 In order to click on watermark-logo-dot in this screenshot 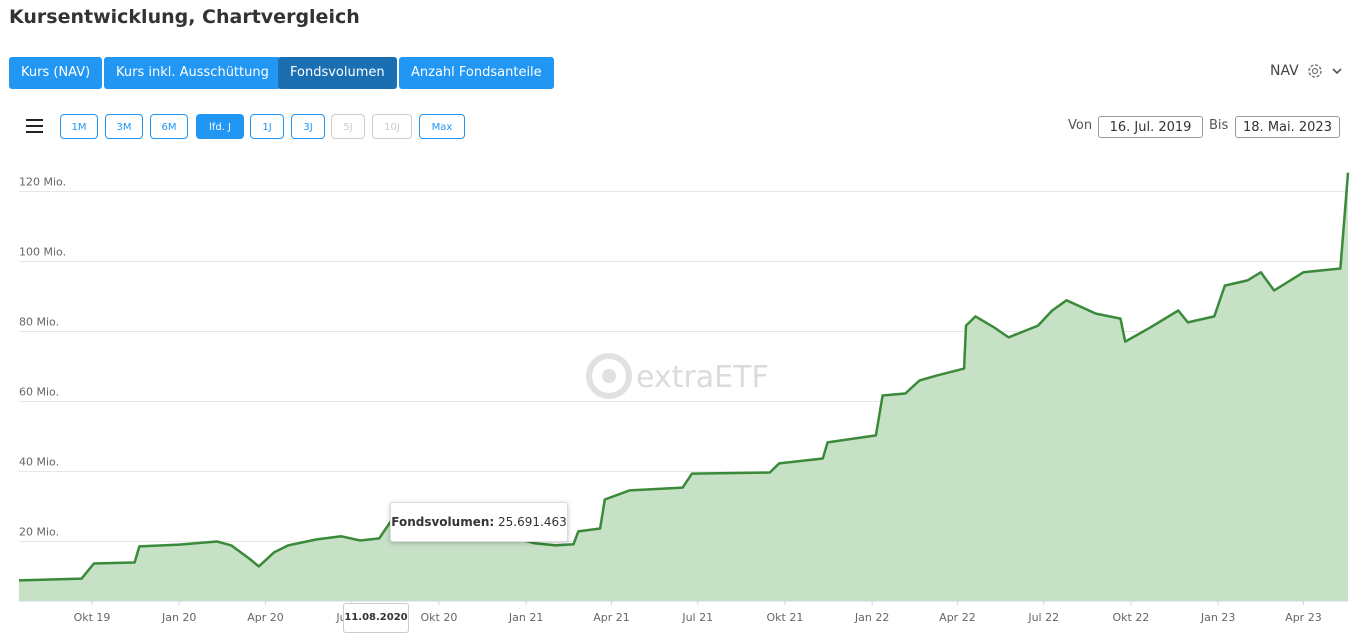, I will do `click(609, 376)`.